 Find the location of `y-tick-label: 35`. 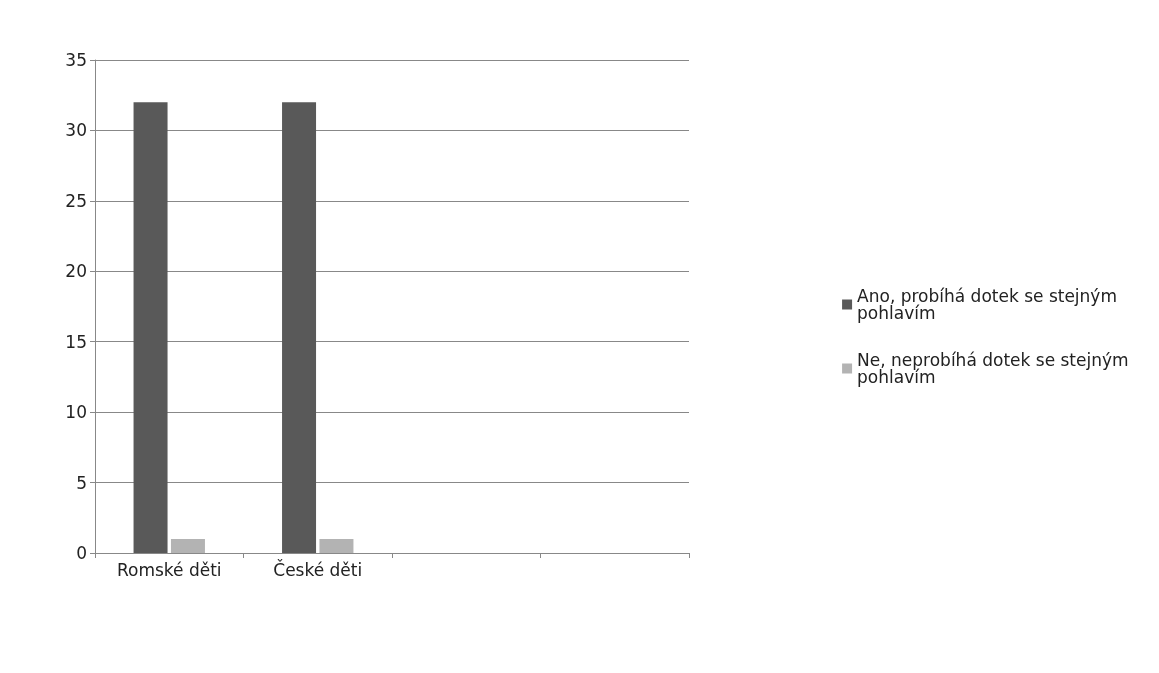

y-tick-label: 35 is located at coordinates (76, 60).